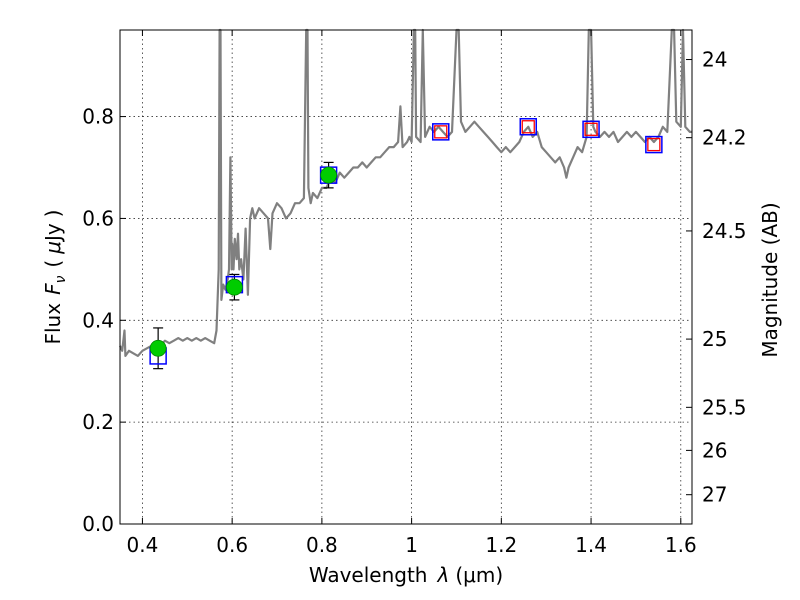  What do you see at coordinates (98, 117) in the screenshot?
I see `y-tick-label: 0.8` at bounding box center [98, 117].